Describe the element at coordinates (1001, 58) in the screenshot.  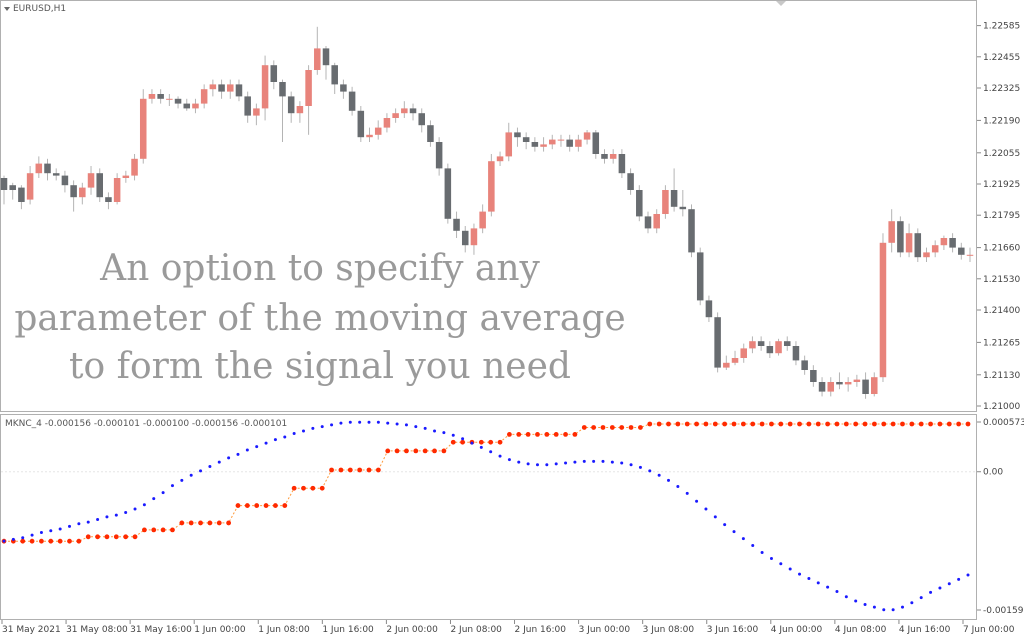
I see `price-tick-label: 1.22455` at that location.